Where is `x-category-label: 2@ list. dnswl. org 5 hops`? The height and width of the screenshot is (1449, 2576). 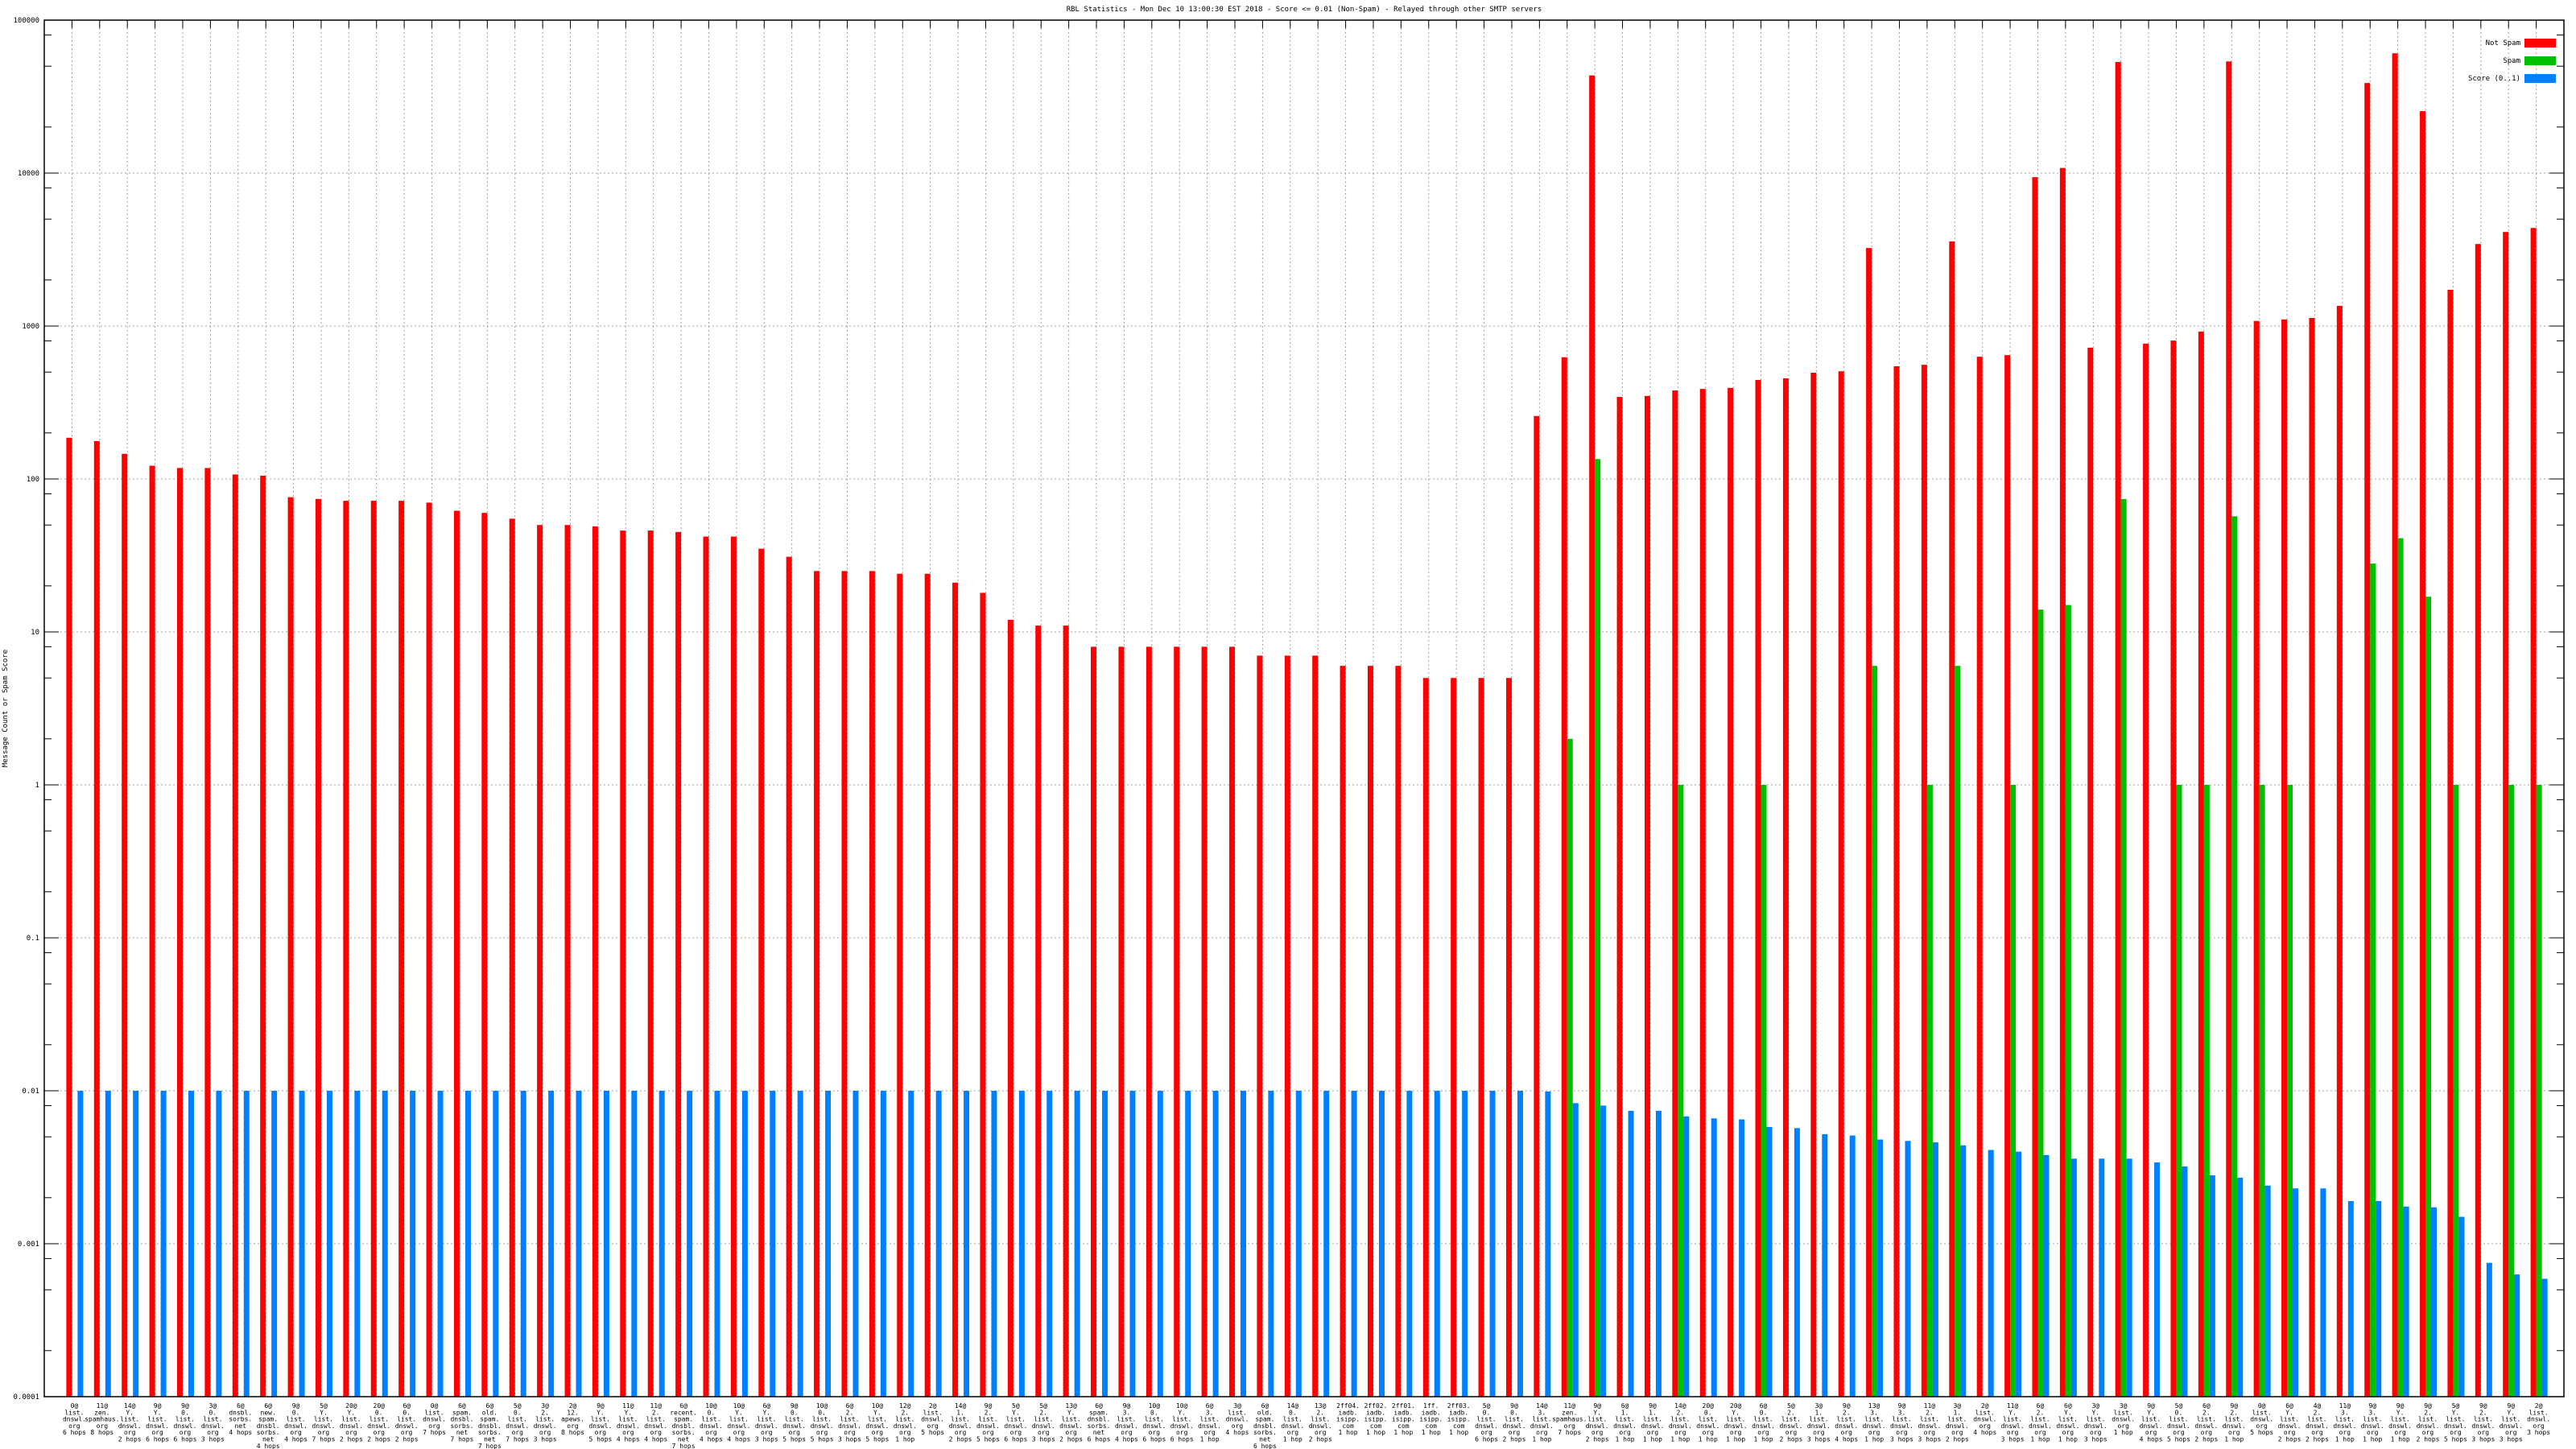
x-category-label: 2@ list. dnswl. org 5 hops is located at coordinates (932, 1419).